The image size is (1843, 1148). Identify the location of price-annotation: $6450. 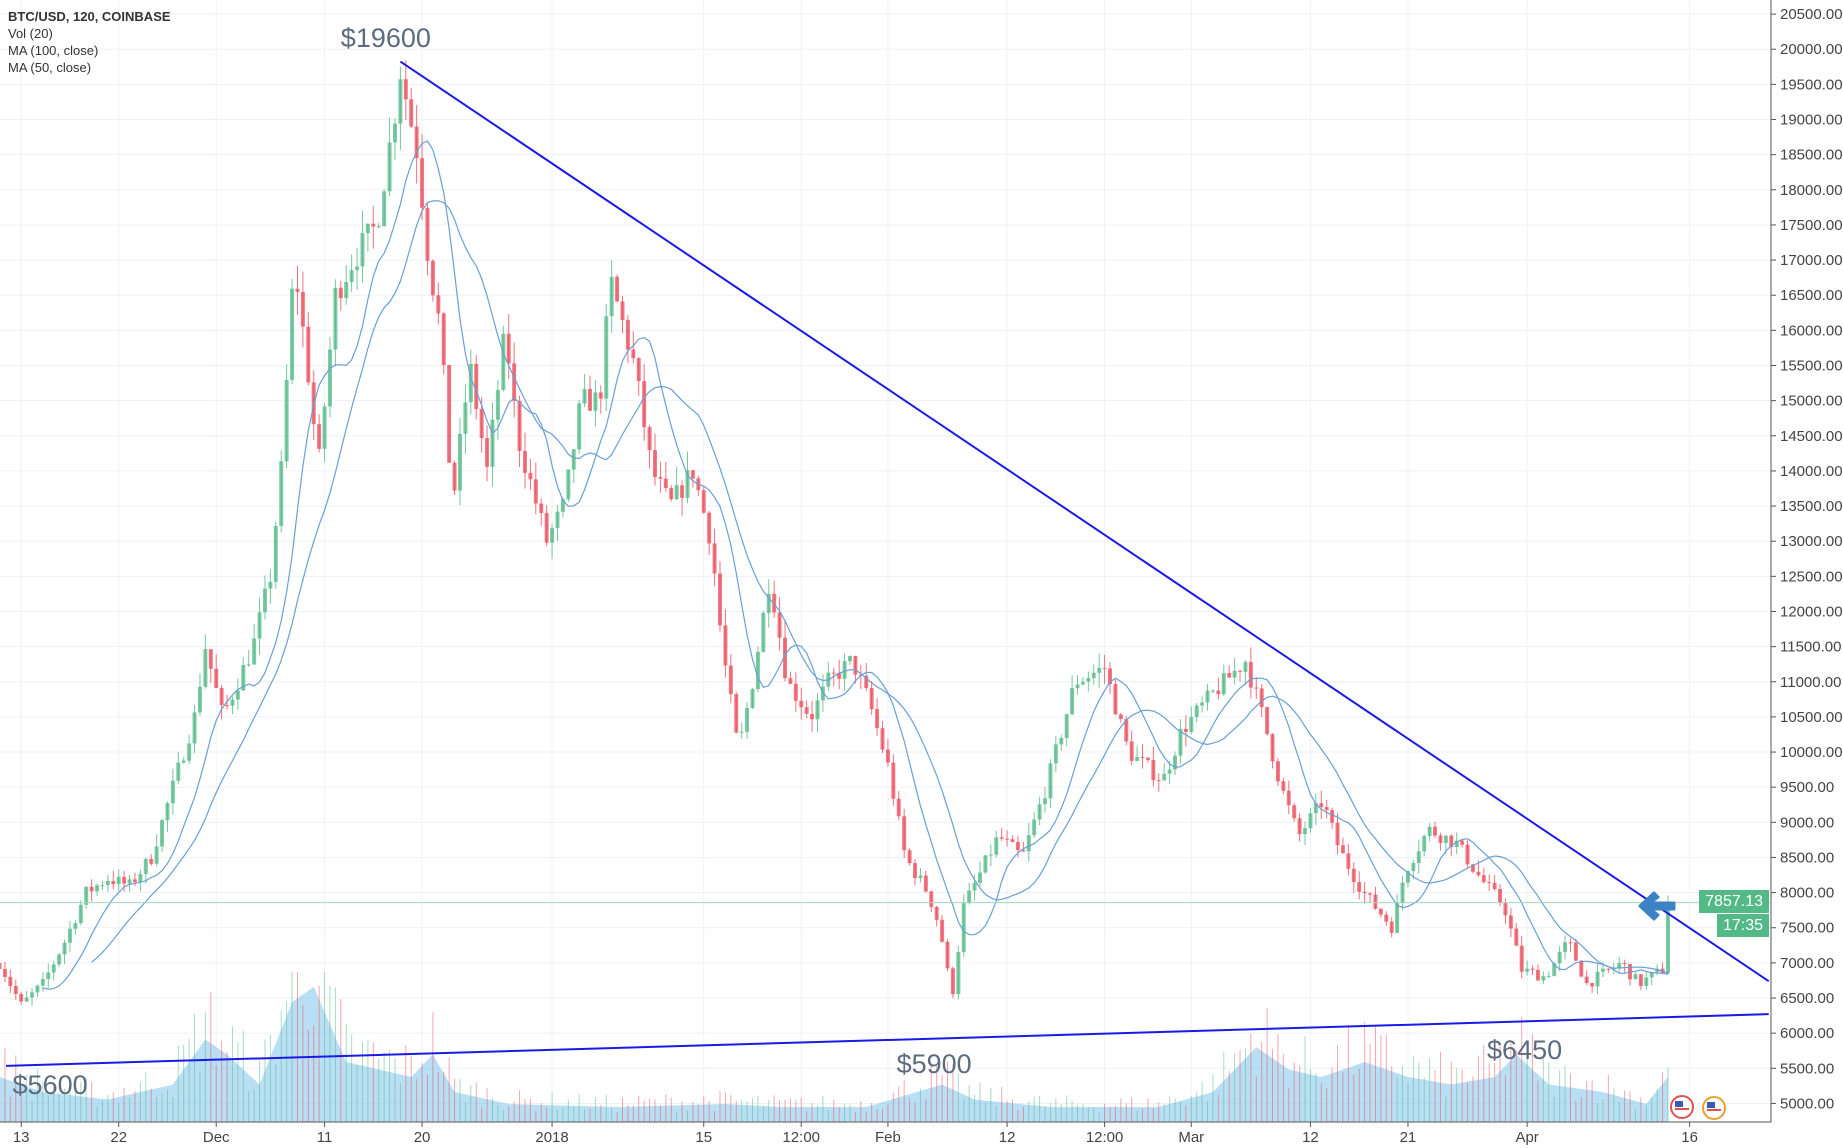
(1525, 1049).